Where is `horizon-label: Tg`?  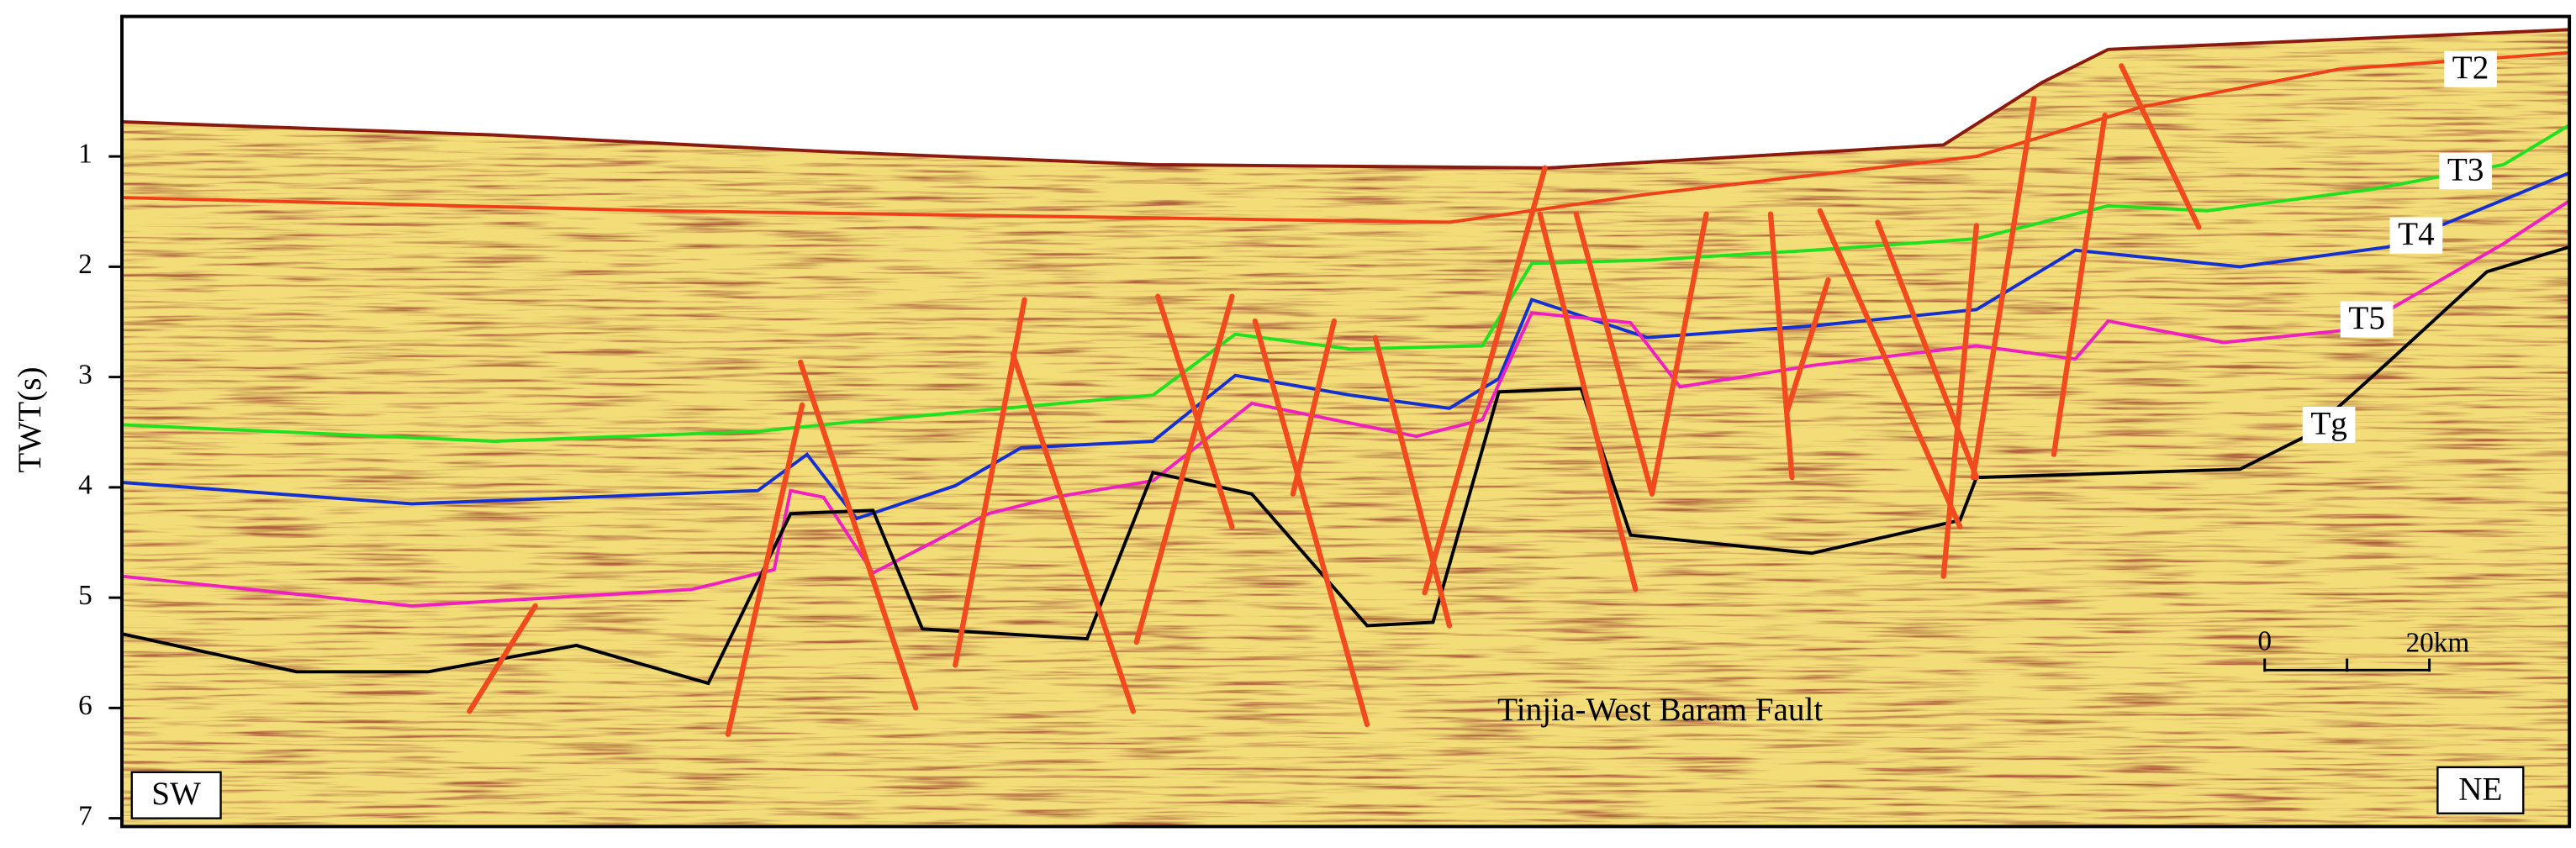 horizon-label: Tg is located at coordinates (2328, 423).